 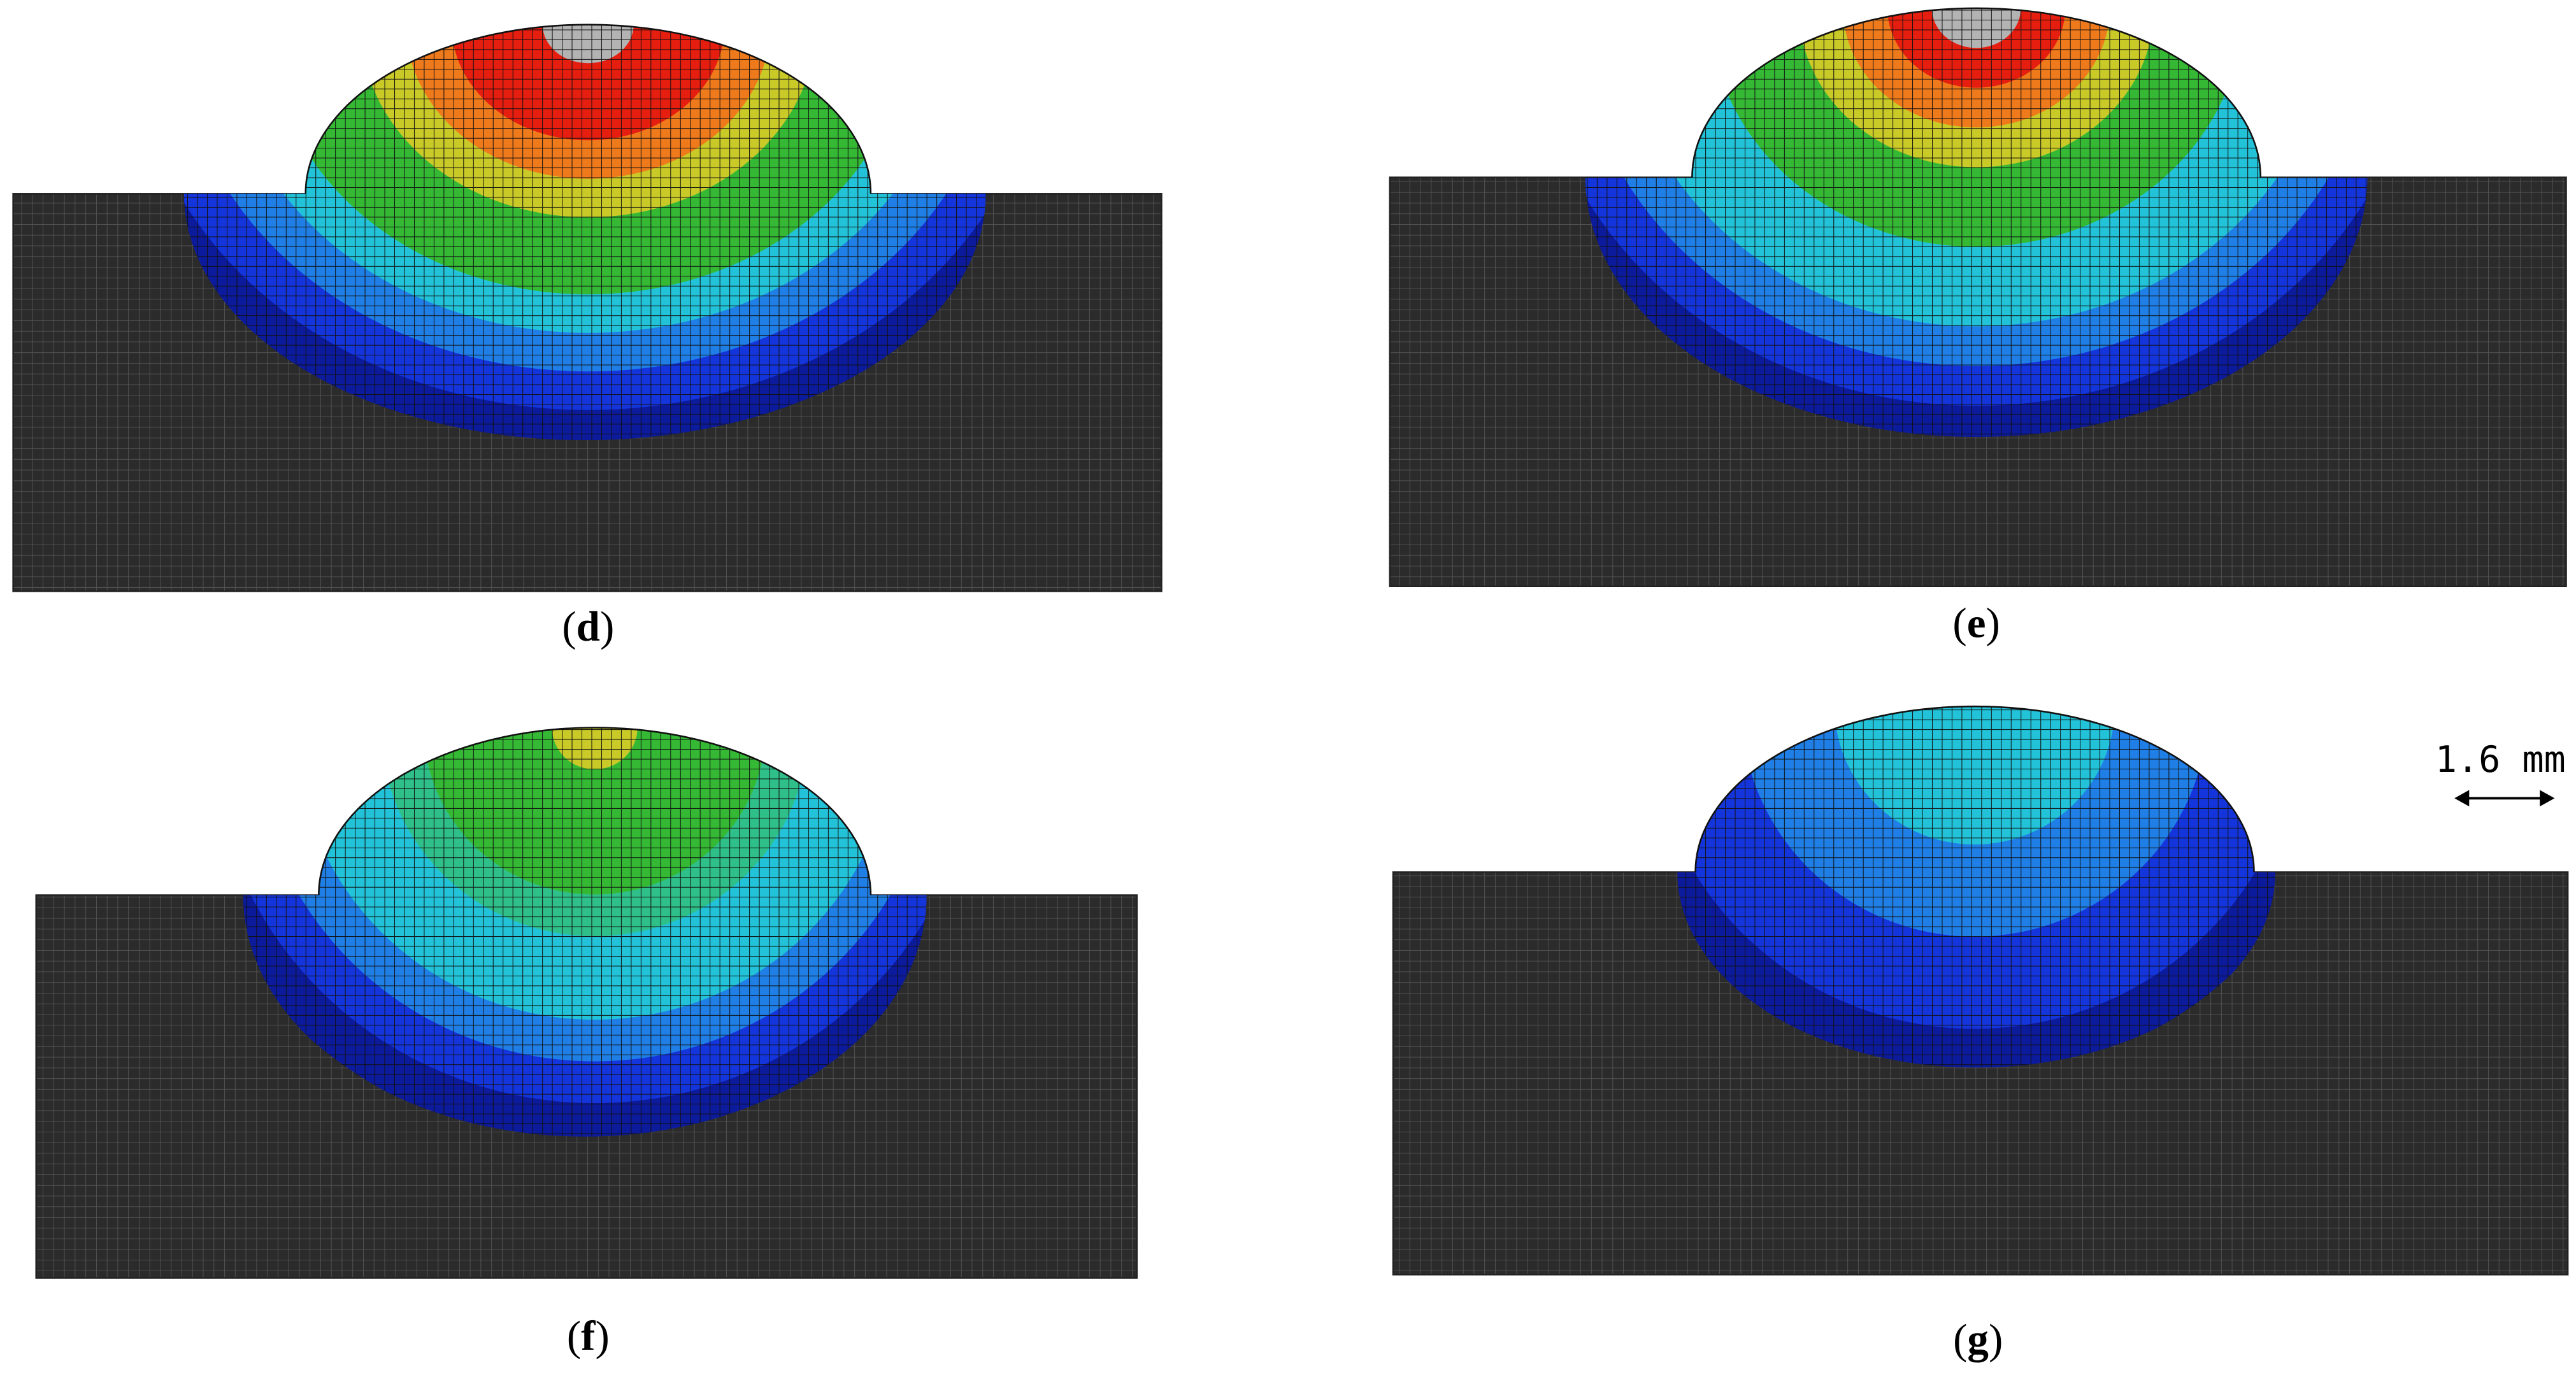 I want to click on scale-bar-label: 1.6 mm, so click(x=2500, y=760).